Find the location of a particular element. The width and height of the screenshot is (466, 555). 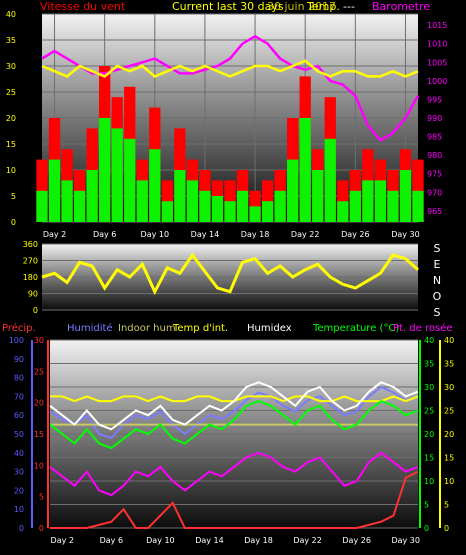

precip-tick-label: 0 is located at coordinates (41, 528).